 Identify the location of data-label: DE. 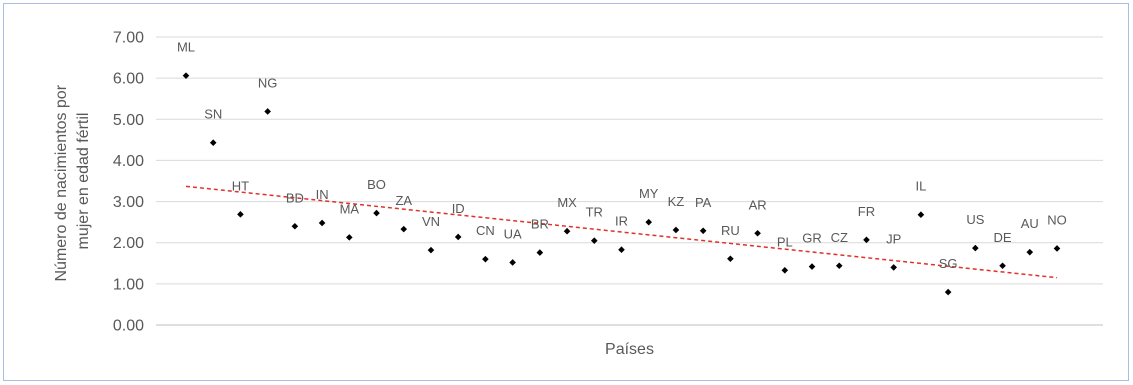
(1003, 237).